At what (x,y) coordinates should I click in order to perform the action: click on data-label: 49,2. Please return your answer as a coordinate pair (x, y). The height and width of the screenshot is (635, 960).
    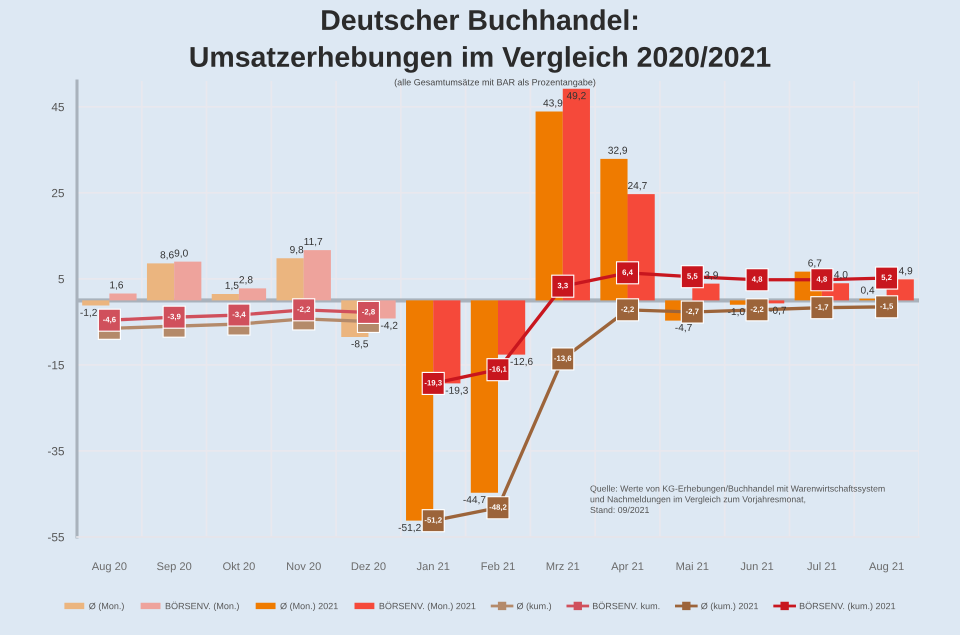
    Looking at the image, I should click on (576, 96).